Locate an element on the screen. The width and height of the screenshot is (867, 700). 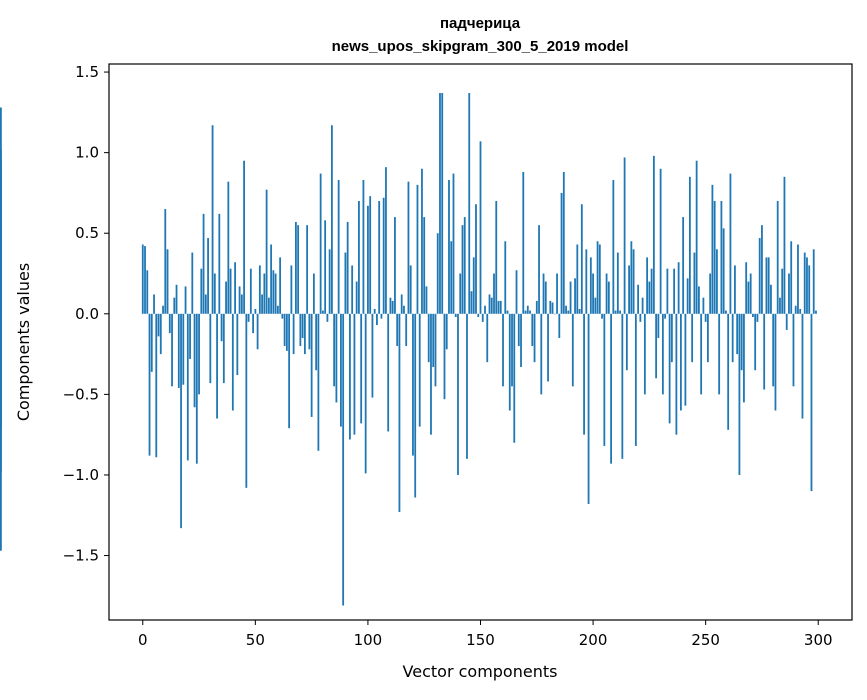
x-tick-label: 250 is located at coordinates (705, 640).